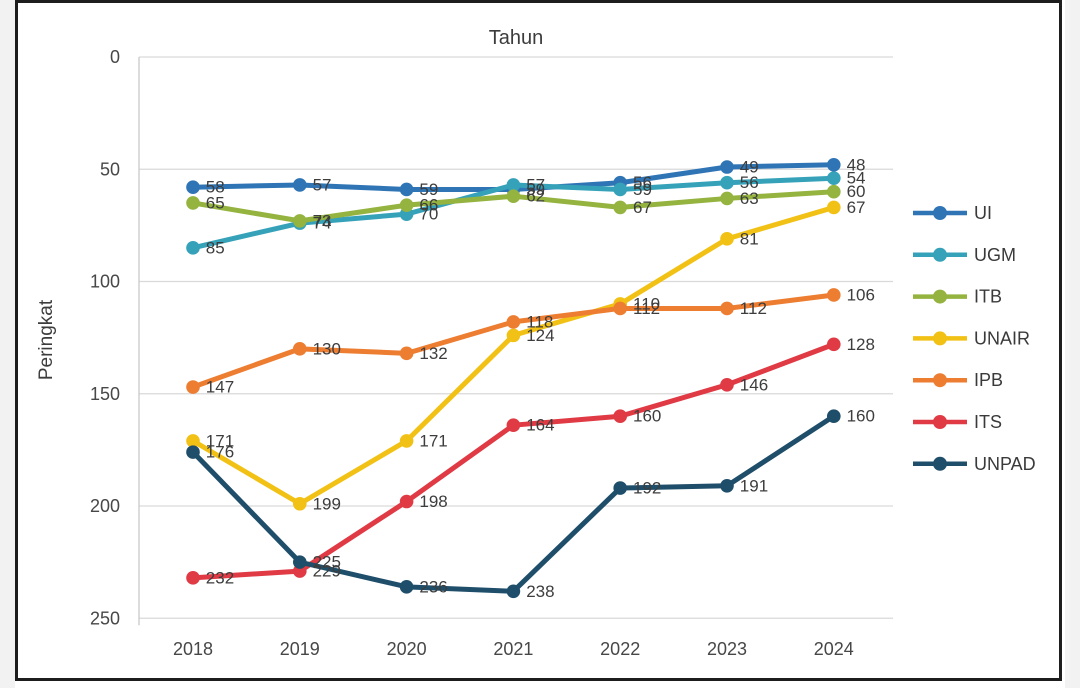  Describe the element at coordinates (513, 591) in the screenshot. I see `series-marker-UNPAD-2021` at that location.